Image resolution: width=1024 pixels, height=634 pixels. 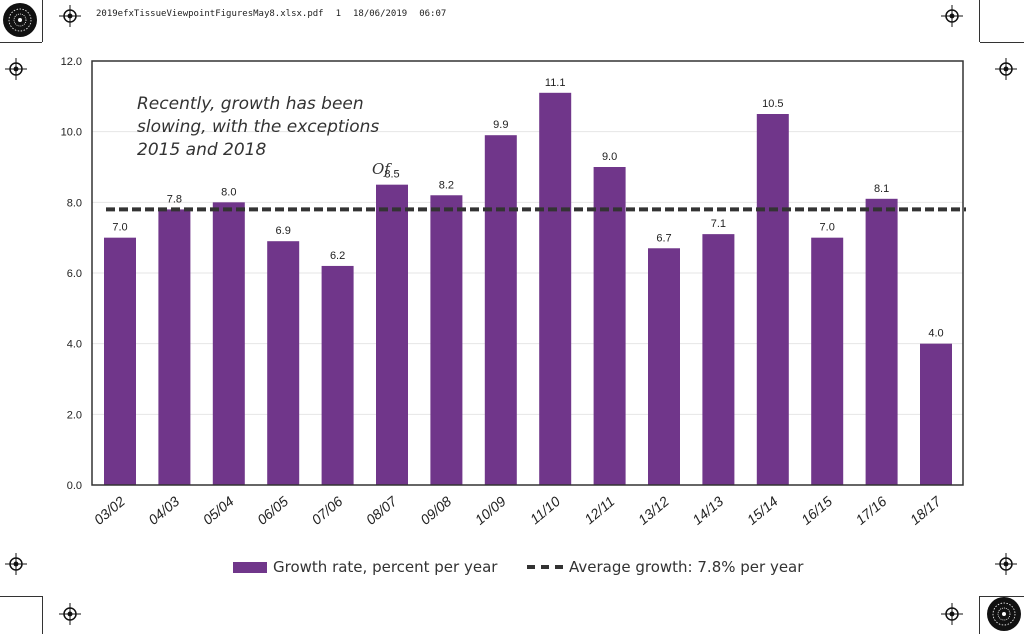 What do you see at coordinates (74, 415) in the screenshot?
I see `y-tick-label: 2.0` at bounding box center [74, 415].